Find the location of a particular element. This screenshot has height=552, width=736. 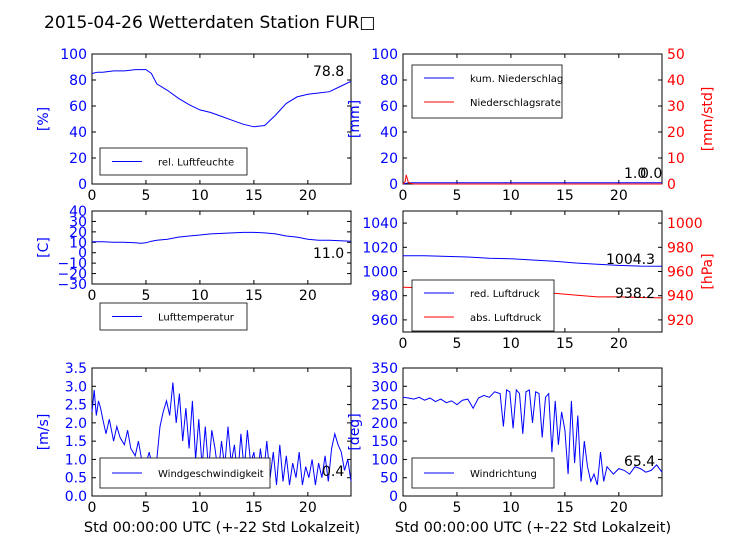

y-tick-label: −10 is located at coordinates (72, 264).